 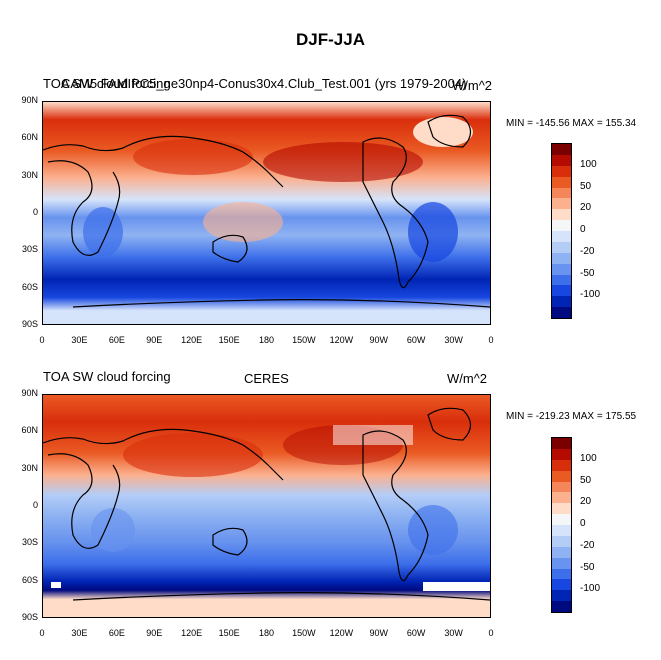 I want to click on colorbar-ceres, so click(x=561, y=525).